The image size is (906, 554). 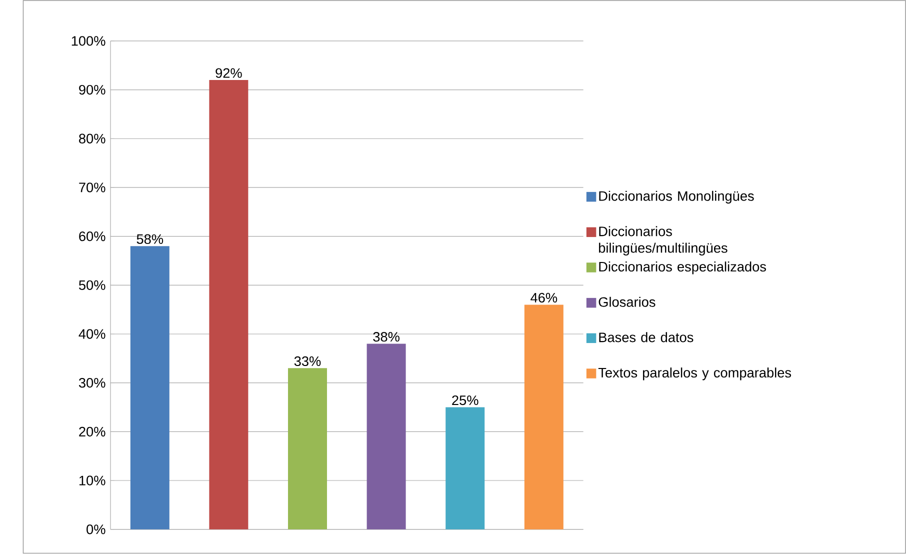 I want to click on data-label: 46%, so click(x=544, y=298).